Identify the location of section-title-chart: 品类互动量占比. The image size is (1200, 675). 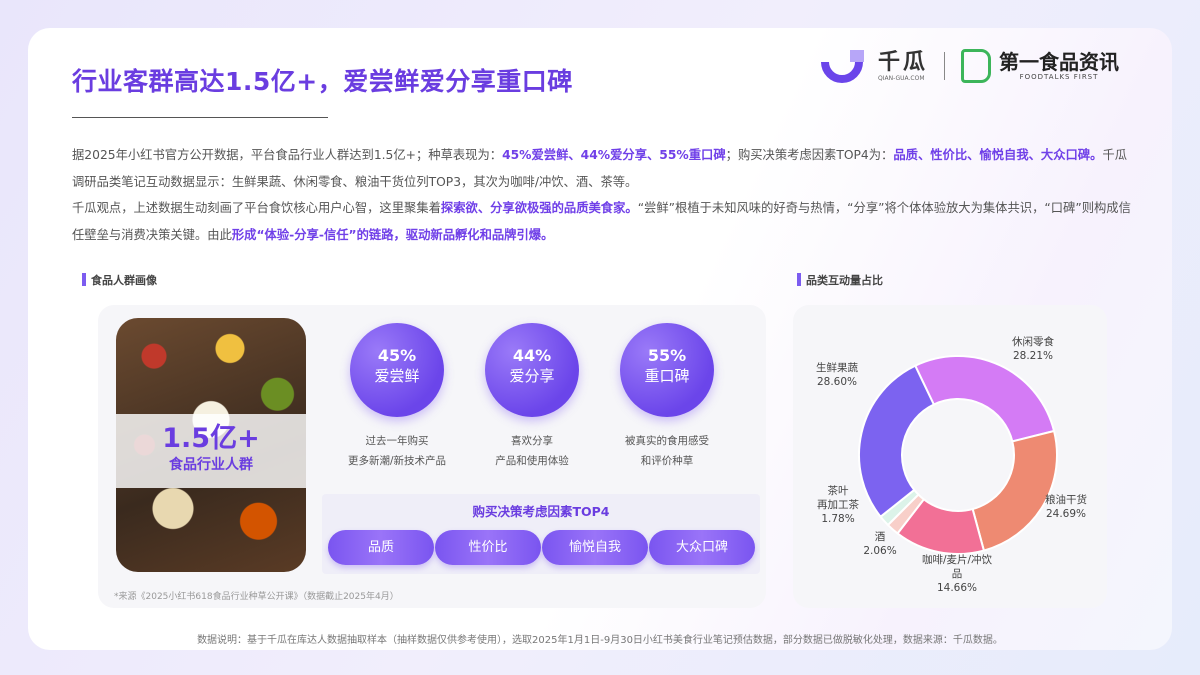
(840, 280).